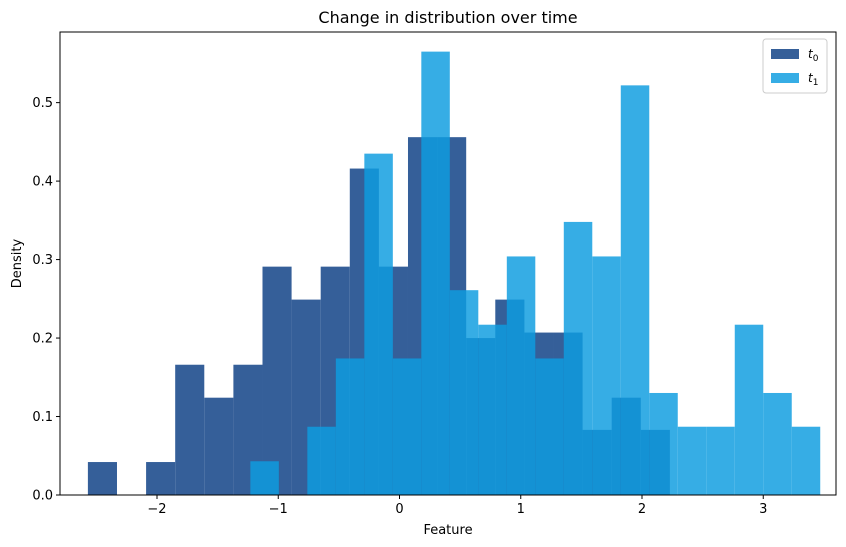 Image resolution: width=846 pixels, height=547 pixels. I want to click on y-tick-label: 0.3, so click(42, 260).